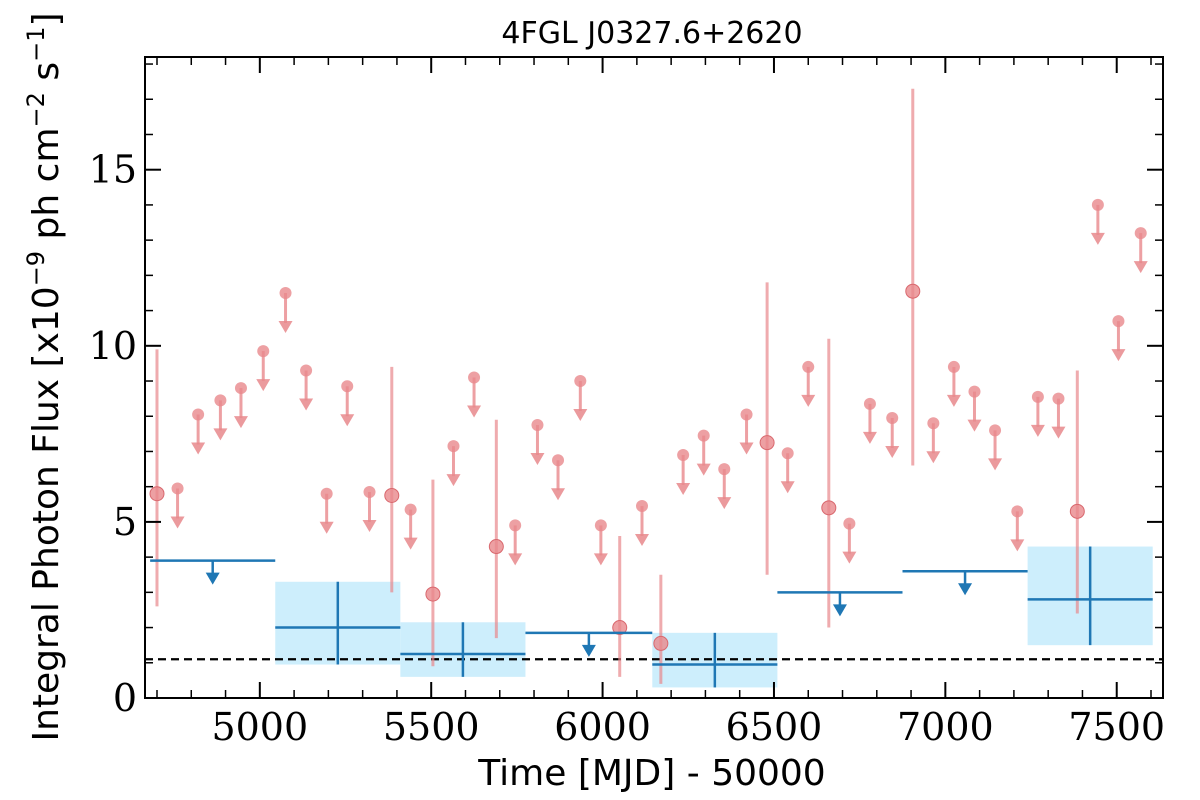 Image resolution: width=1200 pixels, height=800 pixels. I want to click on x-tick-label-5: 7500, so click(1116, 727).